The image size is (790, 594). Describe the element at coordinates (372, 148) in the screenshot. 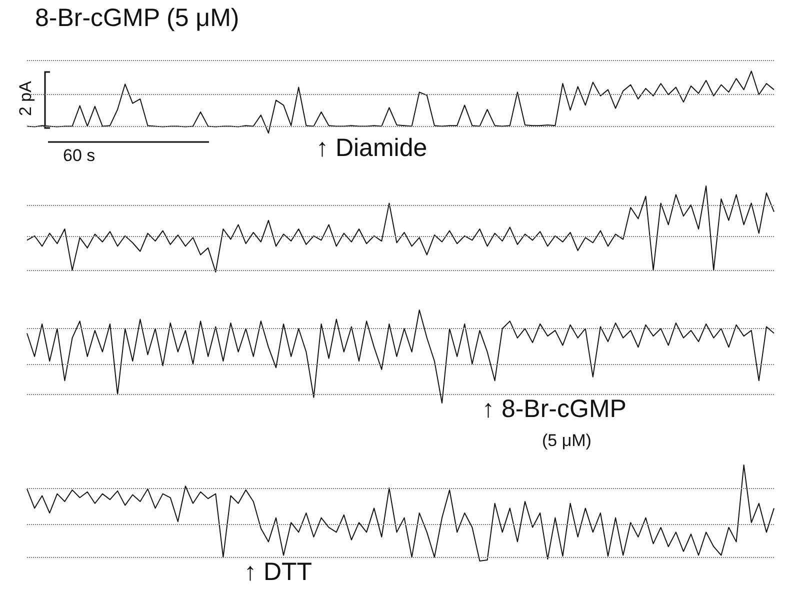

I see `text: ↑ Diamide` at that location.